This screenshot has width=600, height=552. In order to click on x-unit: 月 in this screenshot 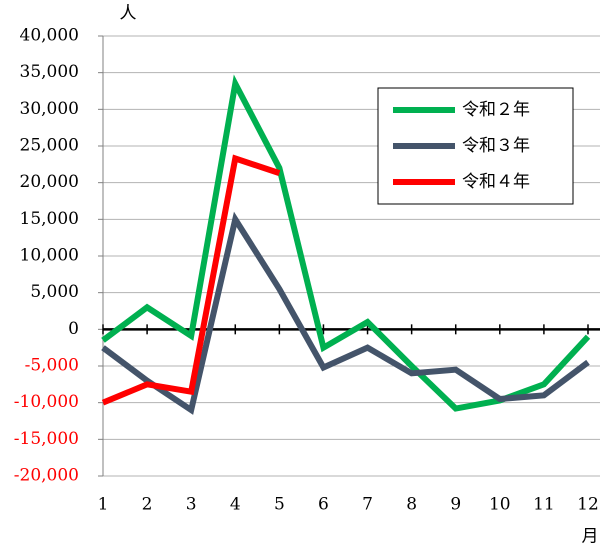, I will do `click(590, 537)`.